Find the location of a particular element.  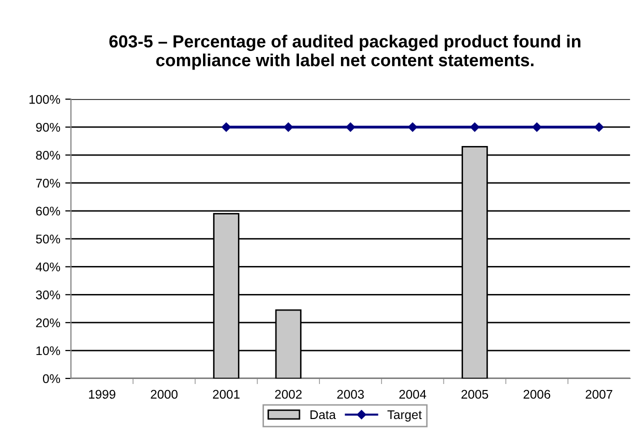

legend-label: Data is located at coordinates (323, 415).